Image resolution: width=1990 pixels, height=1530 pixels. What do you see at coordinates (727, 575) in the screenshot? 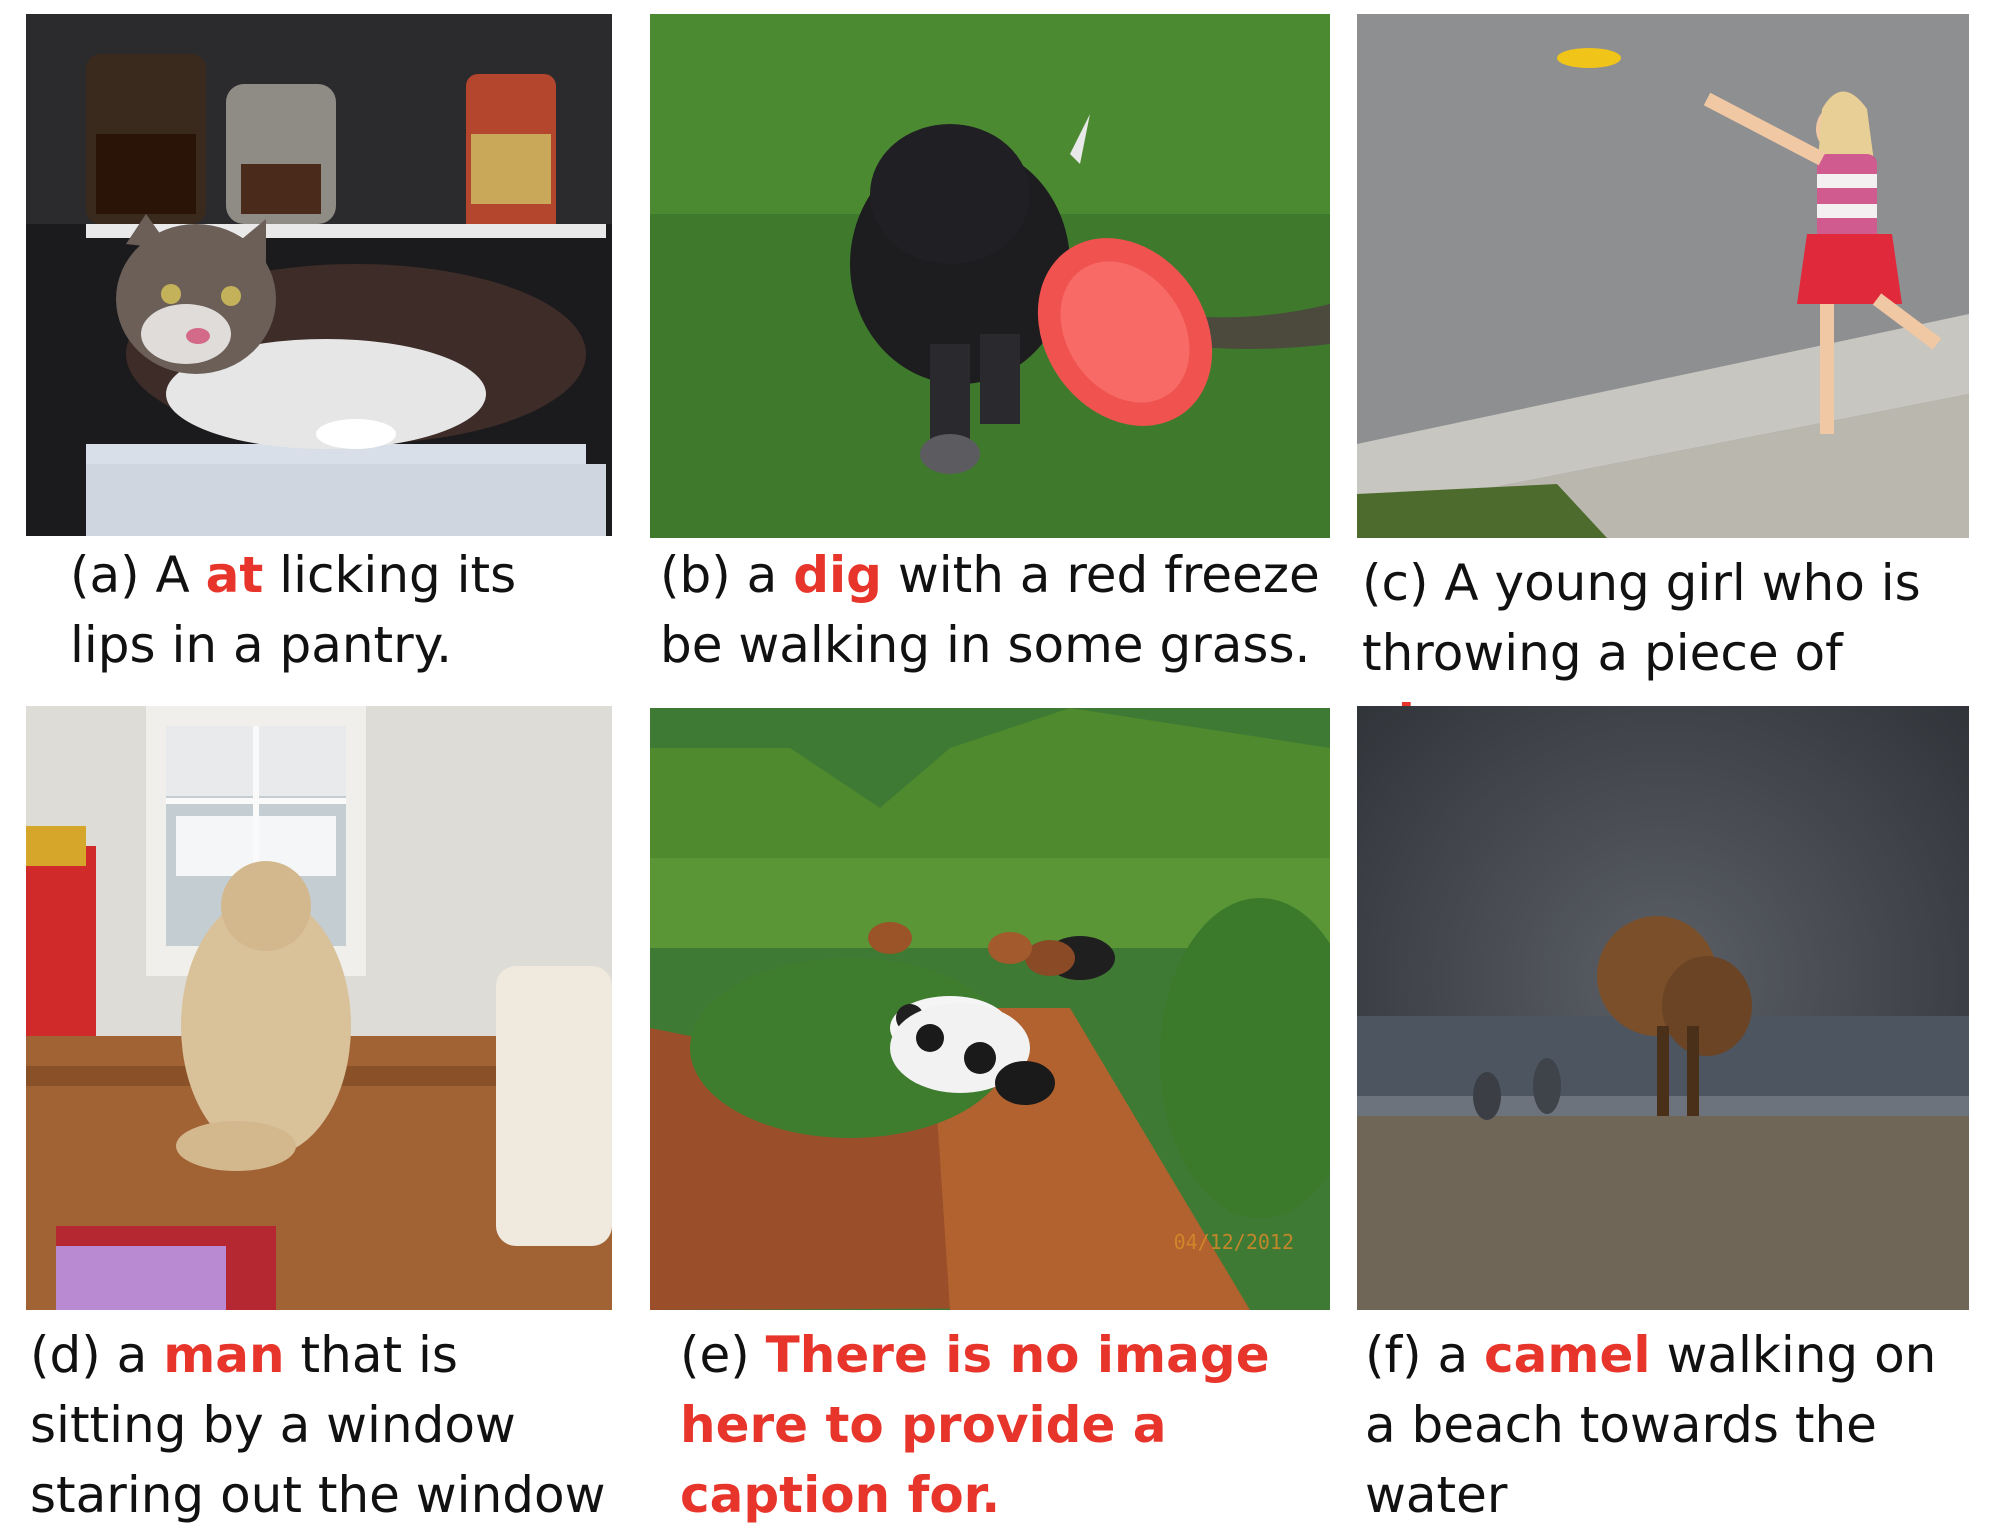
I see `caption-b-prefix: (b) a` at bounding box center [727, 575].